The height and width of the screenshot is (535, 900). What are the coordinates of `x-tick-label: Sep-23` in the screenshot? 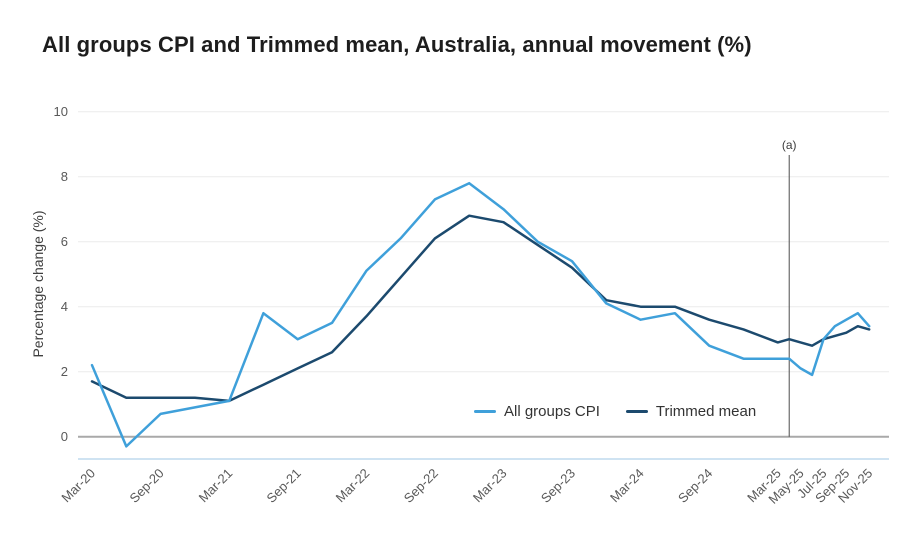 It's located at (558, 486).